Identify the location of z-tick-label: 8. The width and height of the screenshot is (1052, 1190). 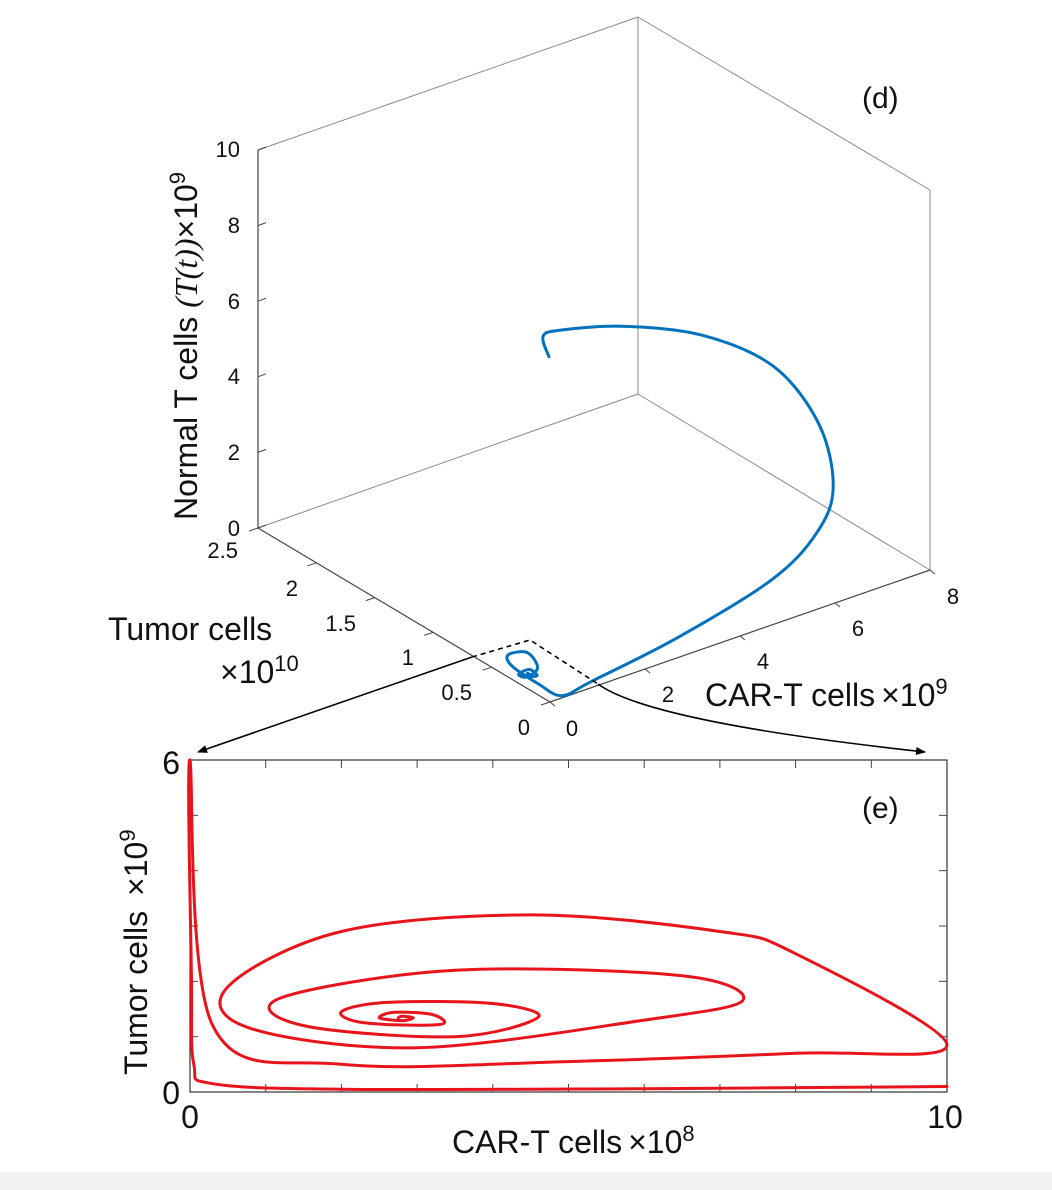
(234, 225).